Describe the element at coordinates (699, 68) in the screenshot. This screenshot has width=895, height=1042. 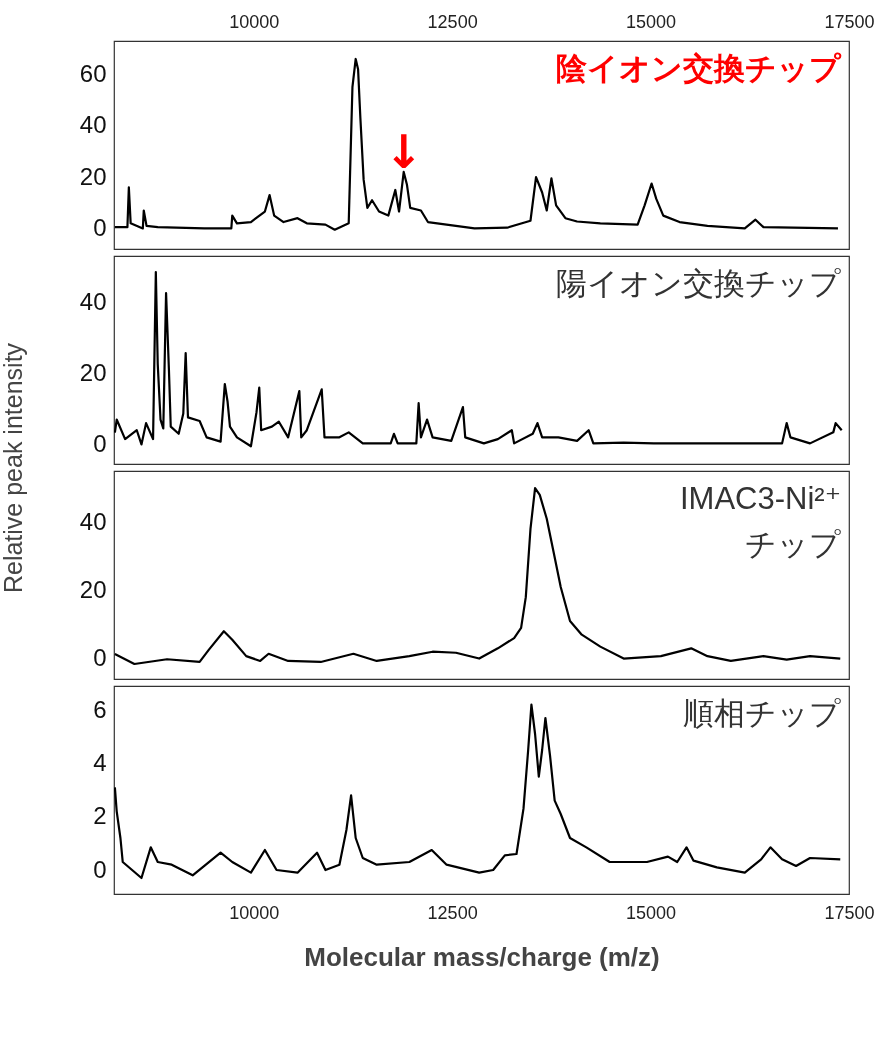
I see `annotation: 陰イオン交換チップ` at that location.